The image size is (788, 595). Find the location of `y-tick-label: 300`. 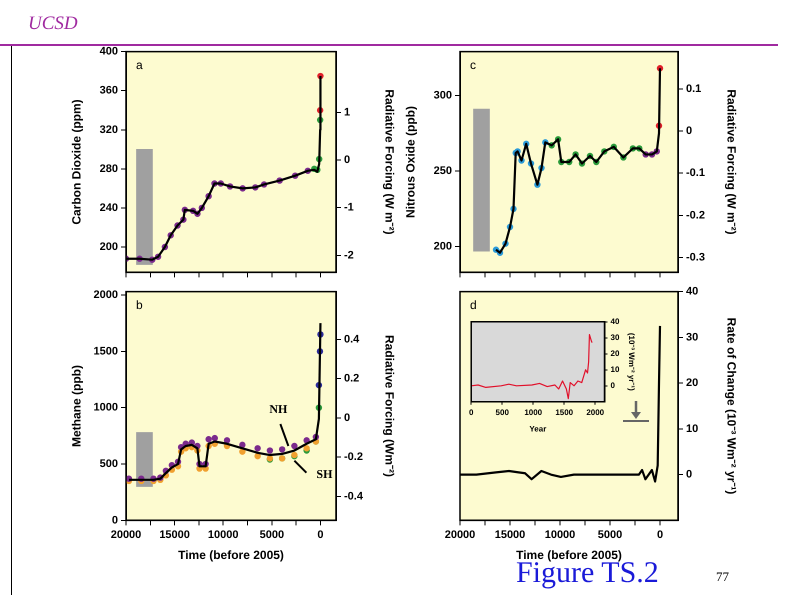

y-tick-label: 300 is located at coordinates (443, 95).